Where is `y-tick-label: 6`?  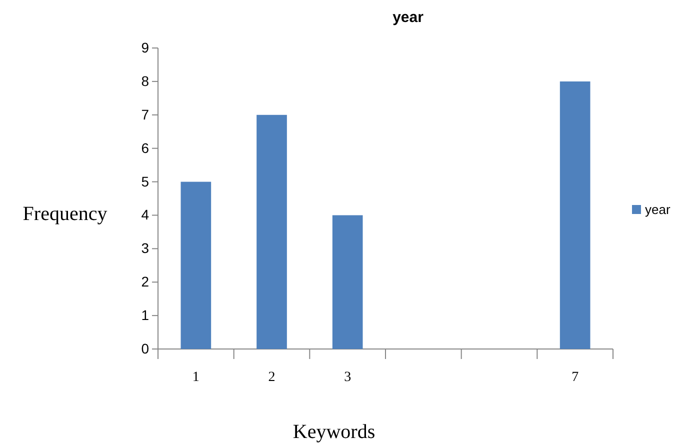 y-tick-label: 6 is located at coordinates (145, 148).